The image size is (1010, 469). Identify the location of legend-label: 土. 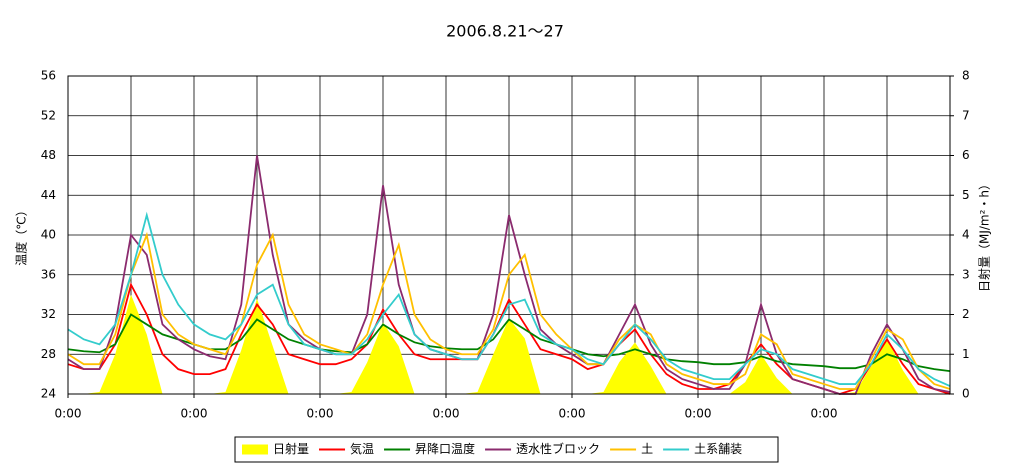
(647, 449).